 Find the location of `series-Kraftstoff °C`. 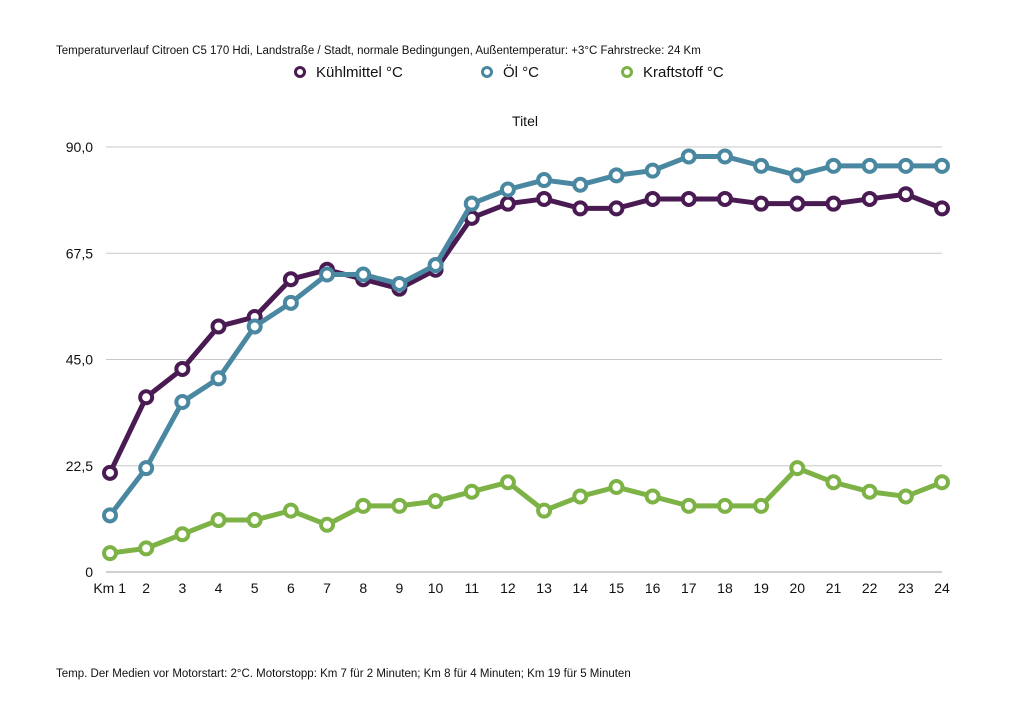

series-Kraftstoff °C is located at coordinates (526, 511).